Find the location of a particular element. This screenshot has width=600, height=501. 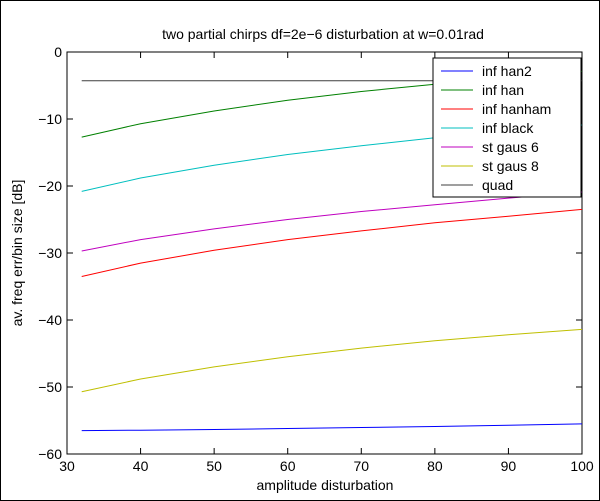

y-tick-label: 0 is located at coordinates (58, 52).